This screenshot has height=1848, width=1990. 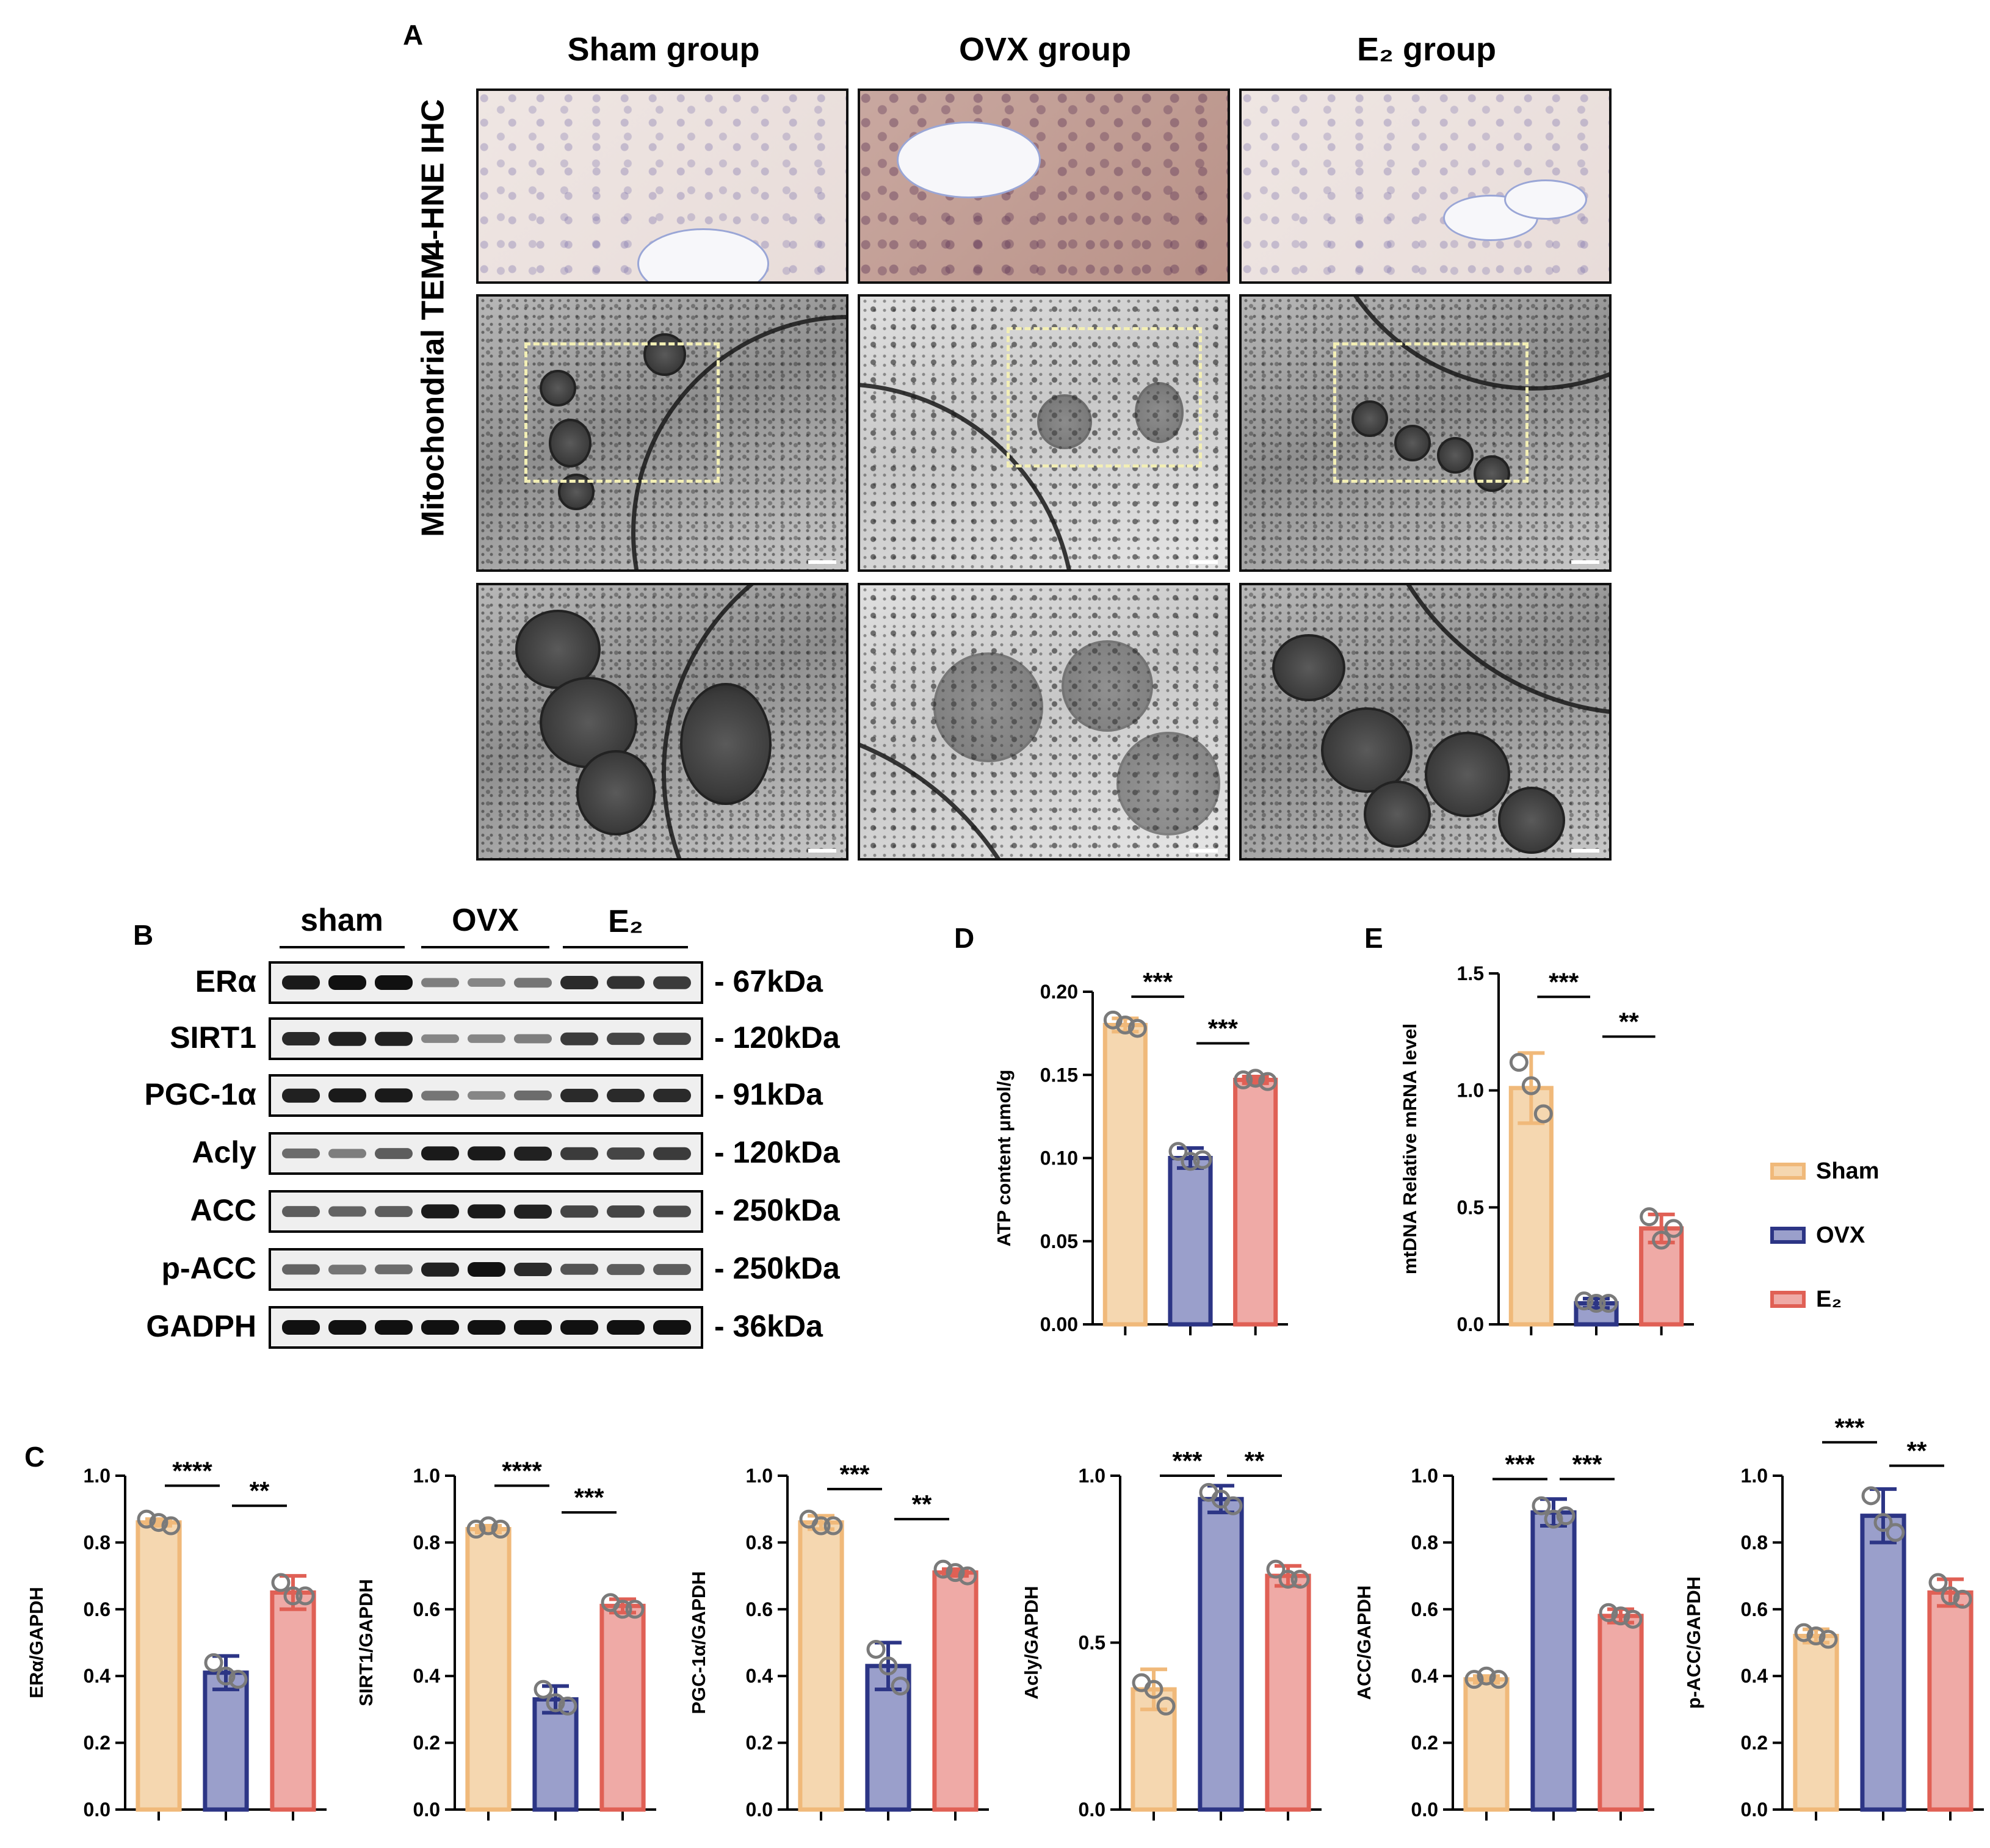 What do you see at coordinates (1364, 1643) in the screenshot?
I see `y-axis-label-C5: ACC/GAPDH` at bounding box center [1364, 1643].